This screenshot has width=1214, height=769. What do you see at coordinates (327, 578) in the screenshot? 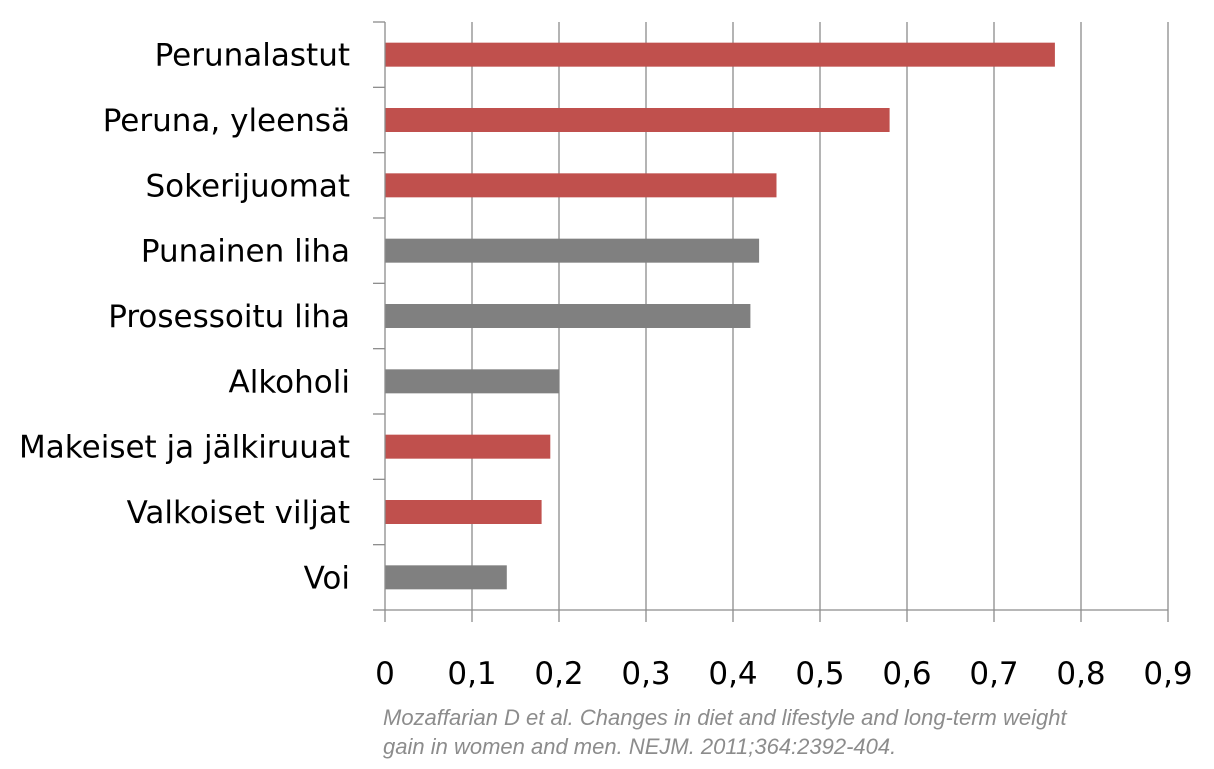
I see `category-label: Voi` at bounding box center [327, 578].